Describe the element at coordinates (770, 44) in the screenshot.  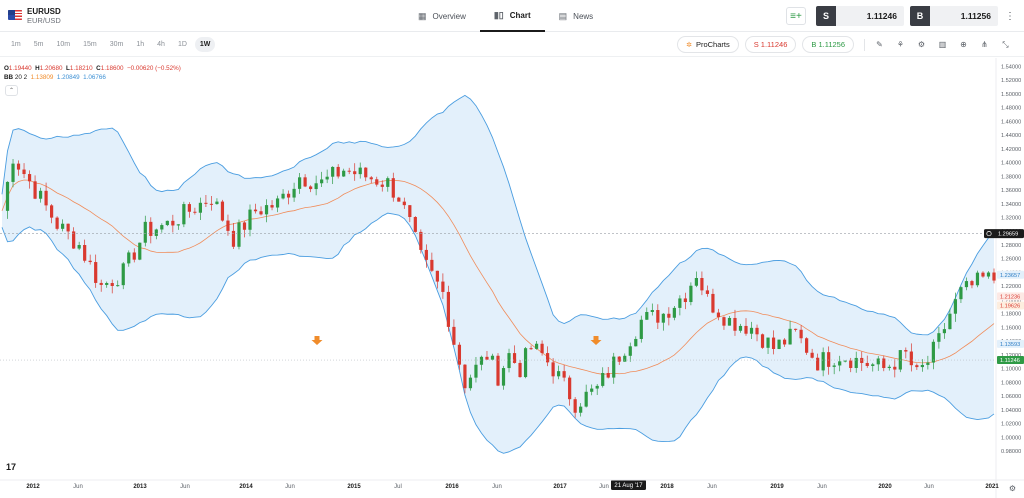
I see `sell-pill-button: S 1.11246` at that location.